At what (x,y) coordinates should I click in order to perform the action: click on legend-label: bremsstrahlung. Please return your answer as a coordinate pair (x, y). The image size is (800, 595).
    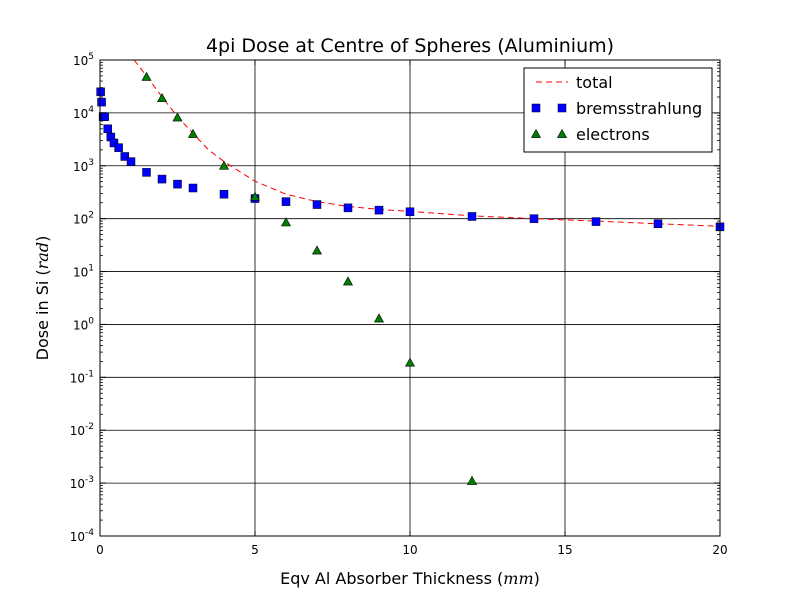
    Looking at the image, I should click on (639, 108).